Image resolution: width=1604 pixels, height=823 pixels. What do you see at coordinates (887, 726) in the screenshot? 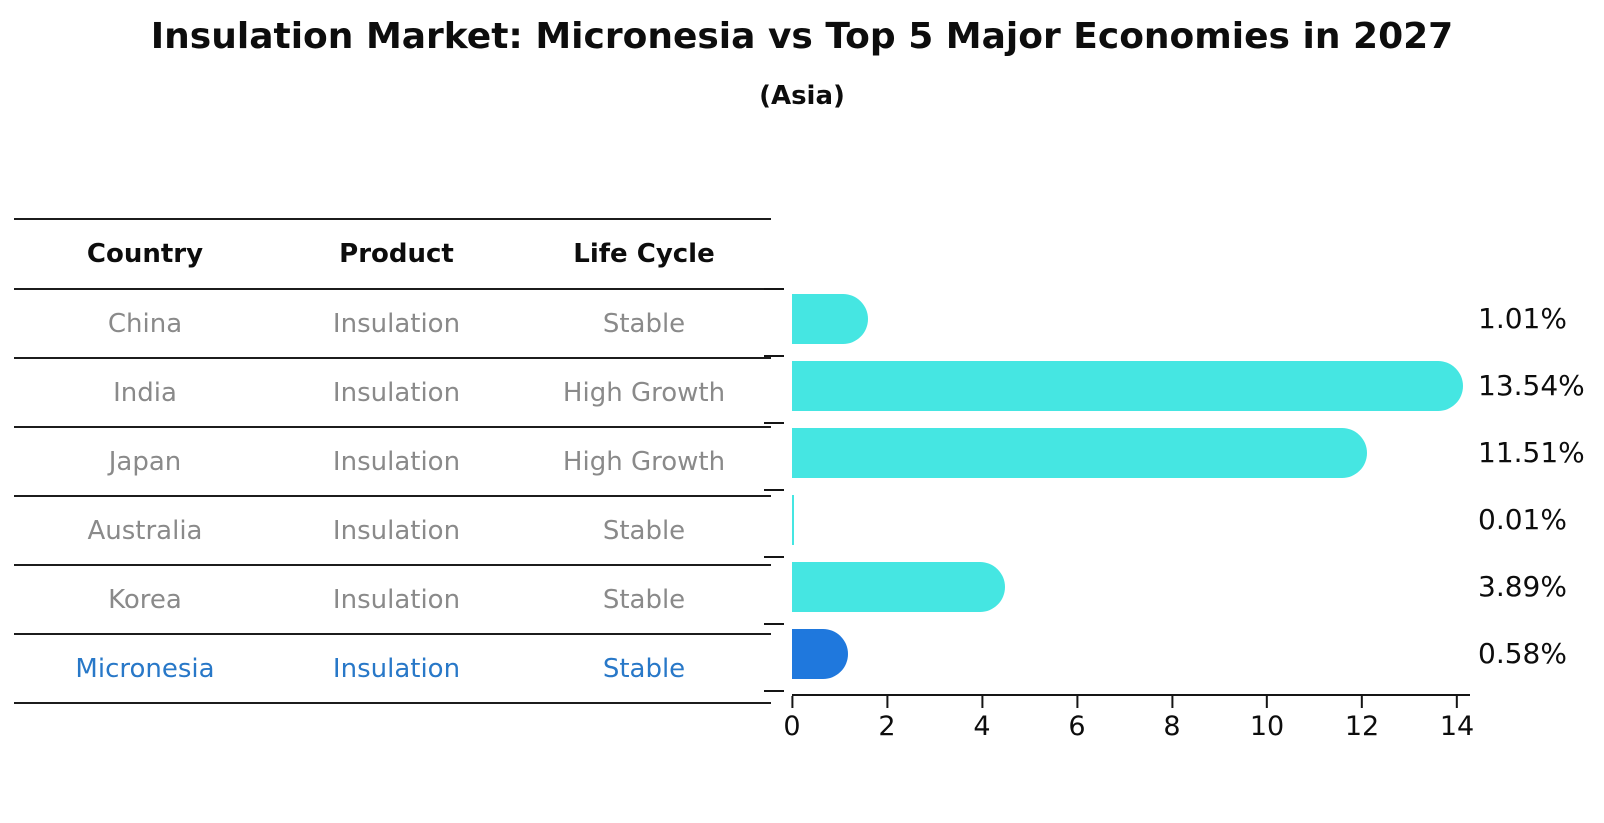
I see `x-axis-tick-label: 2` at bounding box center [887, 726].